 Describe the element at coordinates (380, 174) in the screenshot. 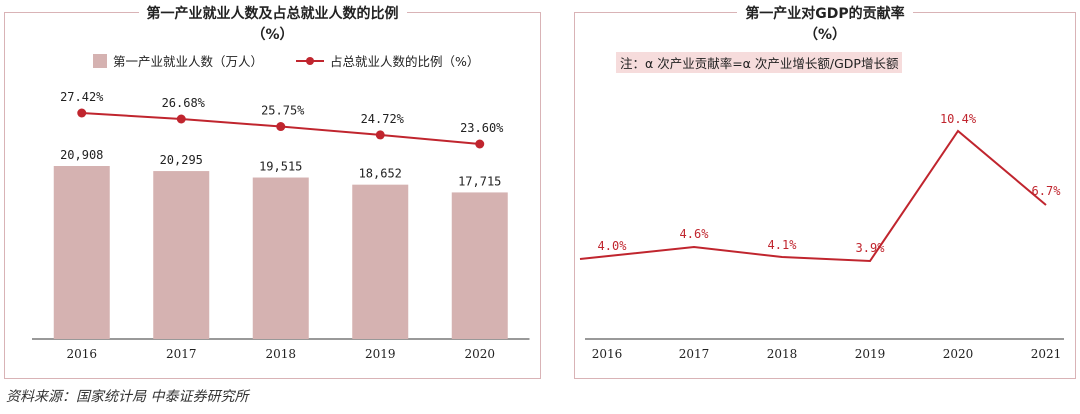

I see `employment-bar-label: 18,652` at that location.